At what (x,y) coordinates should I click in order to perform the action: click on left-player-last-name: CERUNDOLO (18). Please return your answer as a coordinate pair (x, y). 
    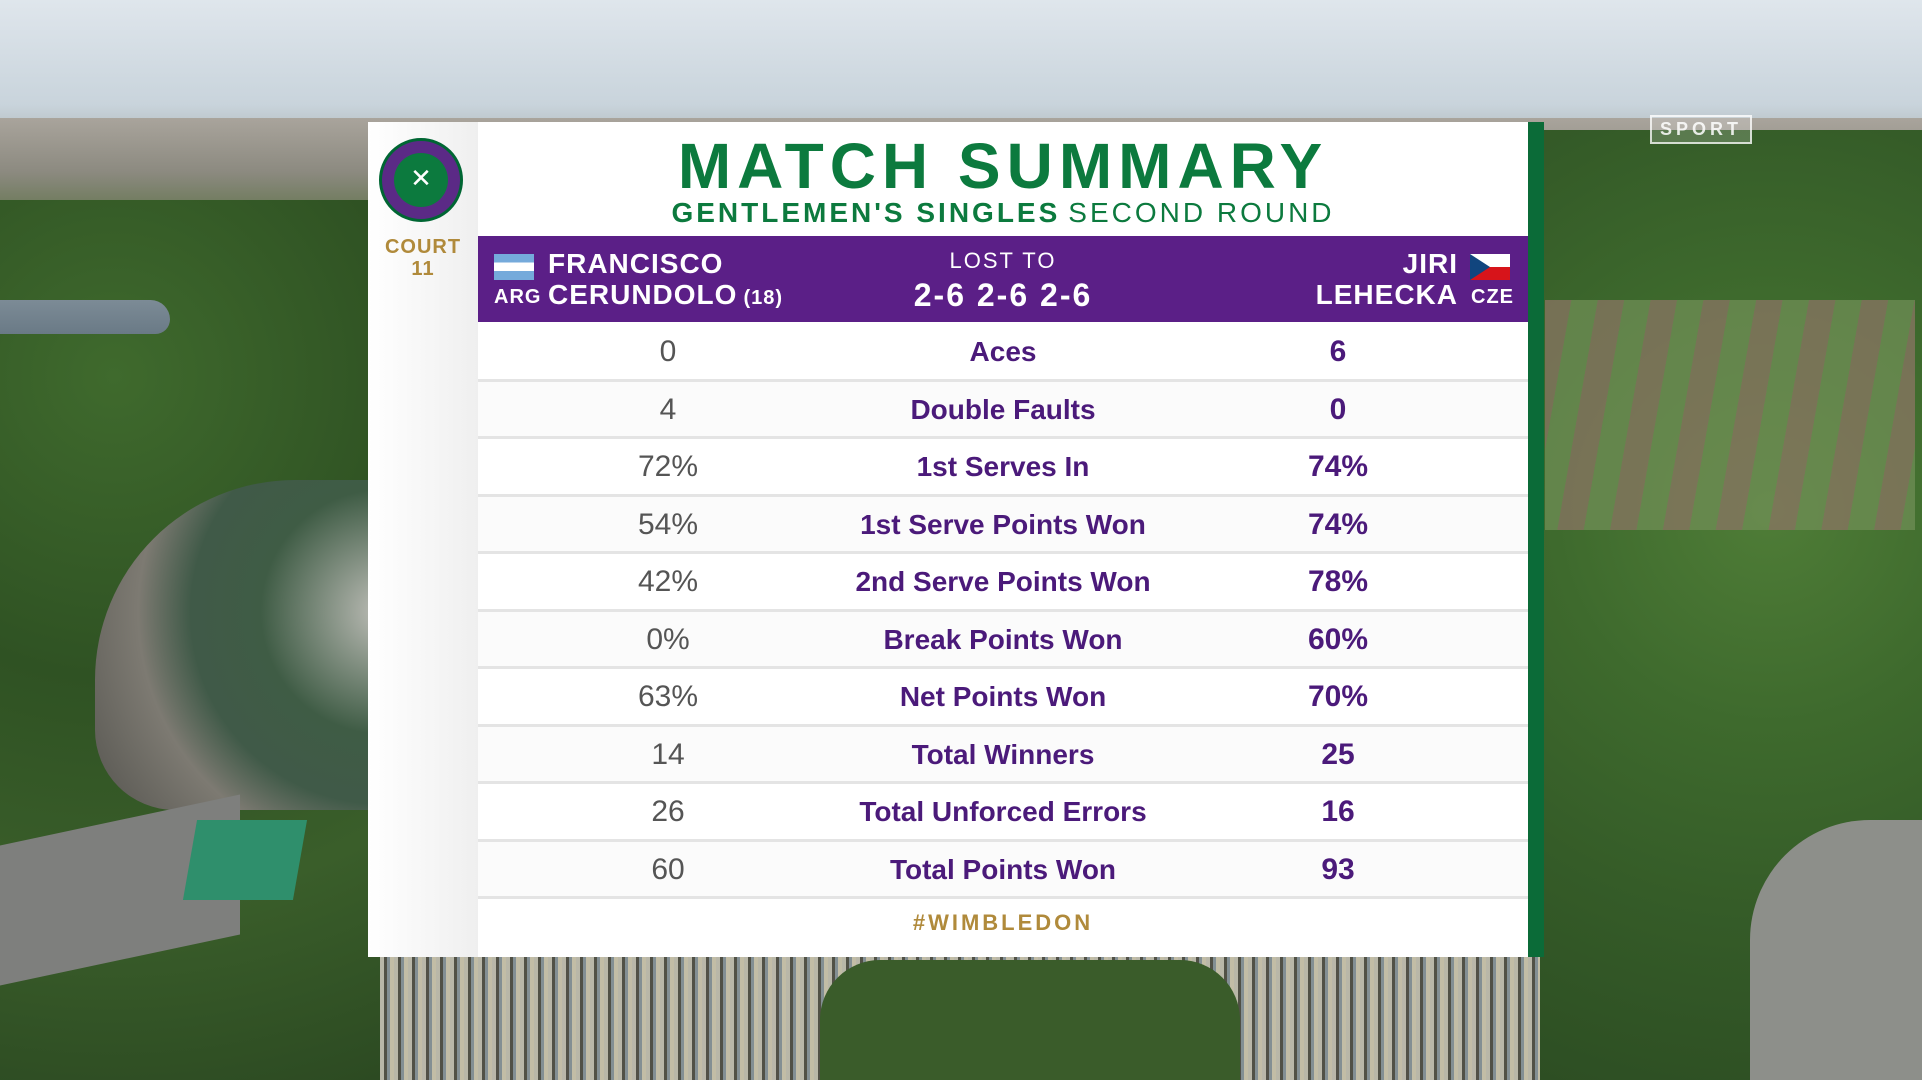
    Looking at the image, I should click on (665, 296).